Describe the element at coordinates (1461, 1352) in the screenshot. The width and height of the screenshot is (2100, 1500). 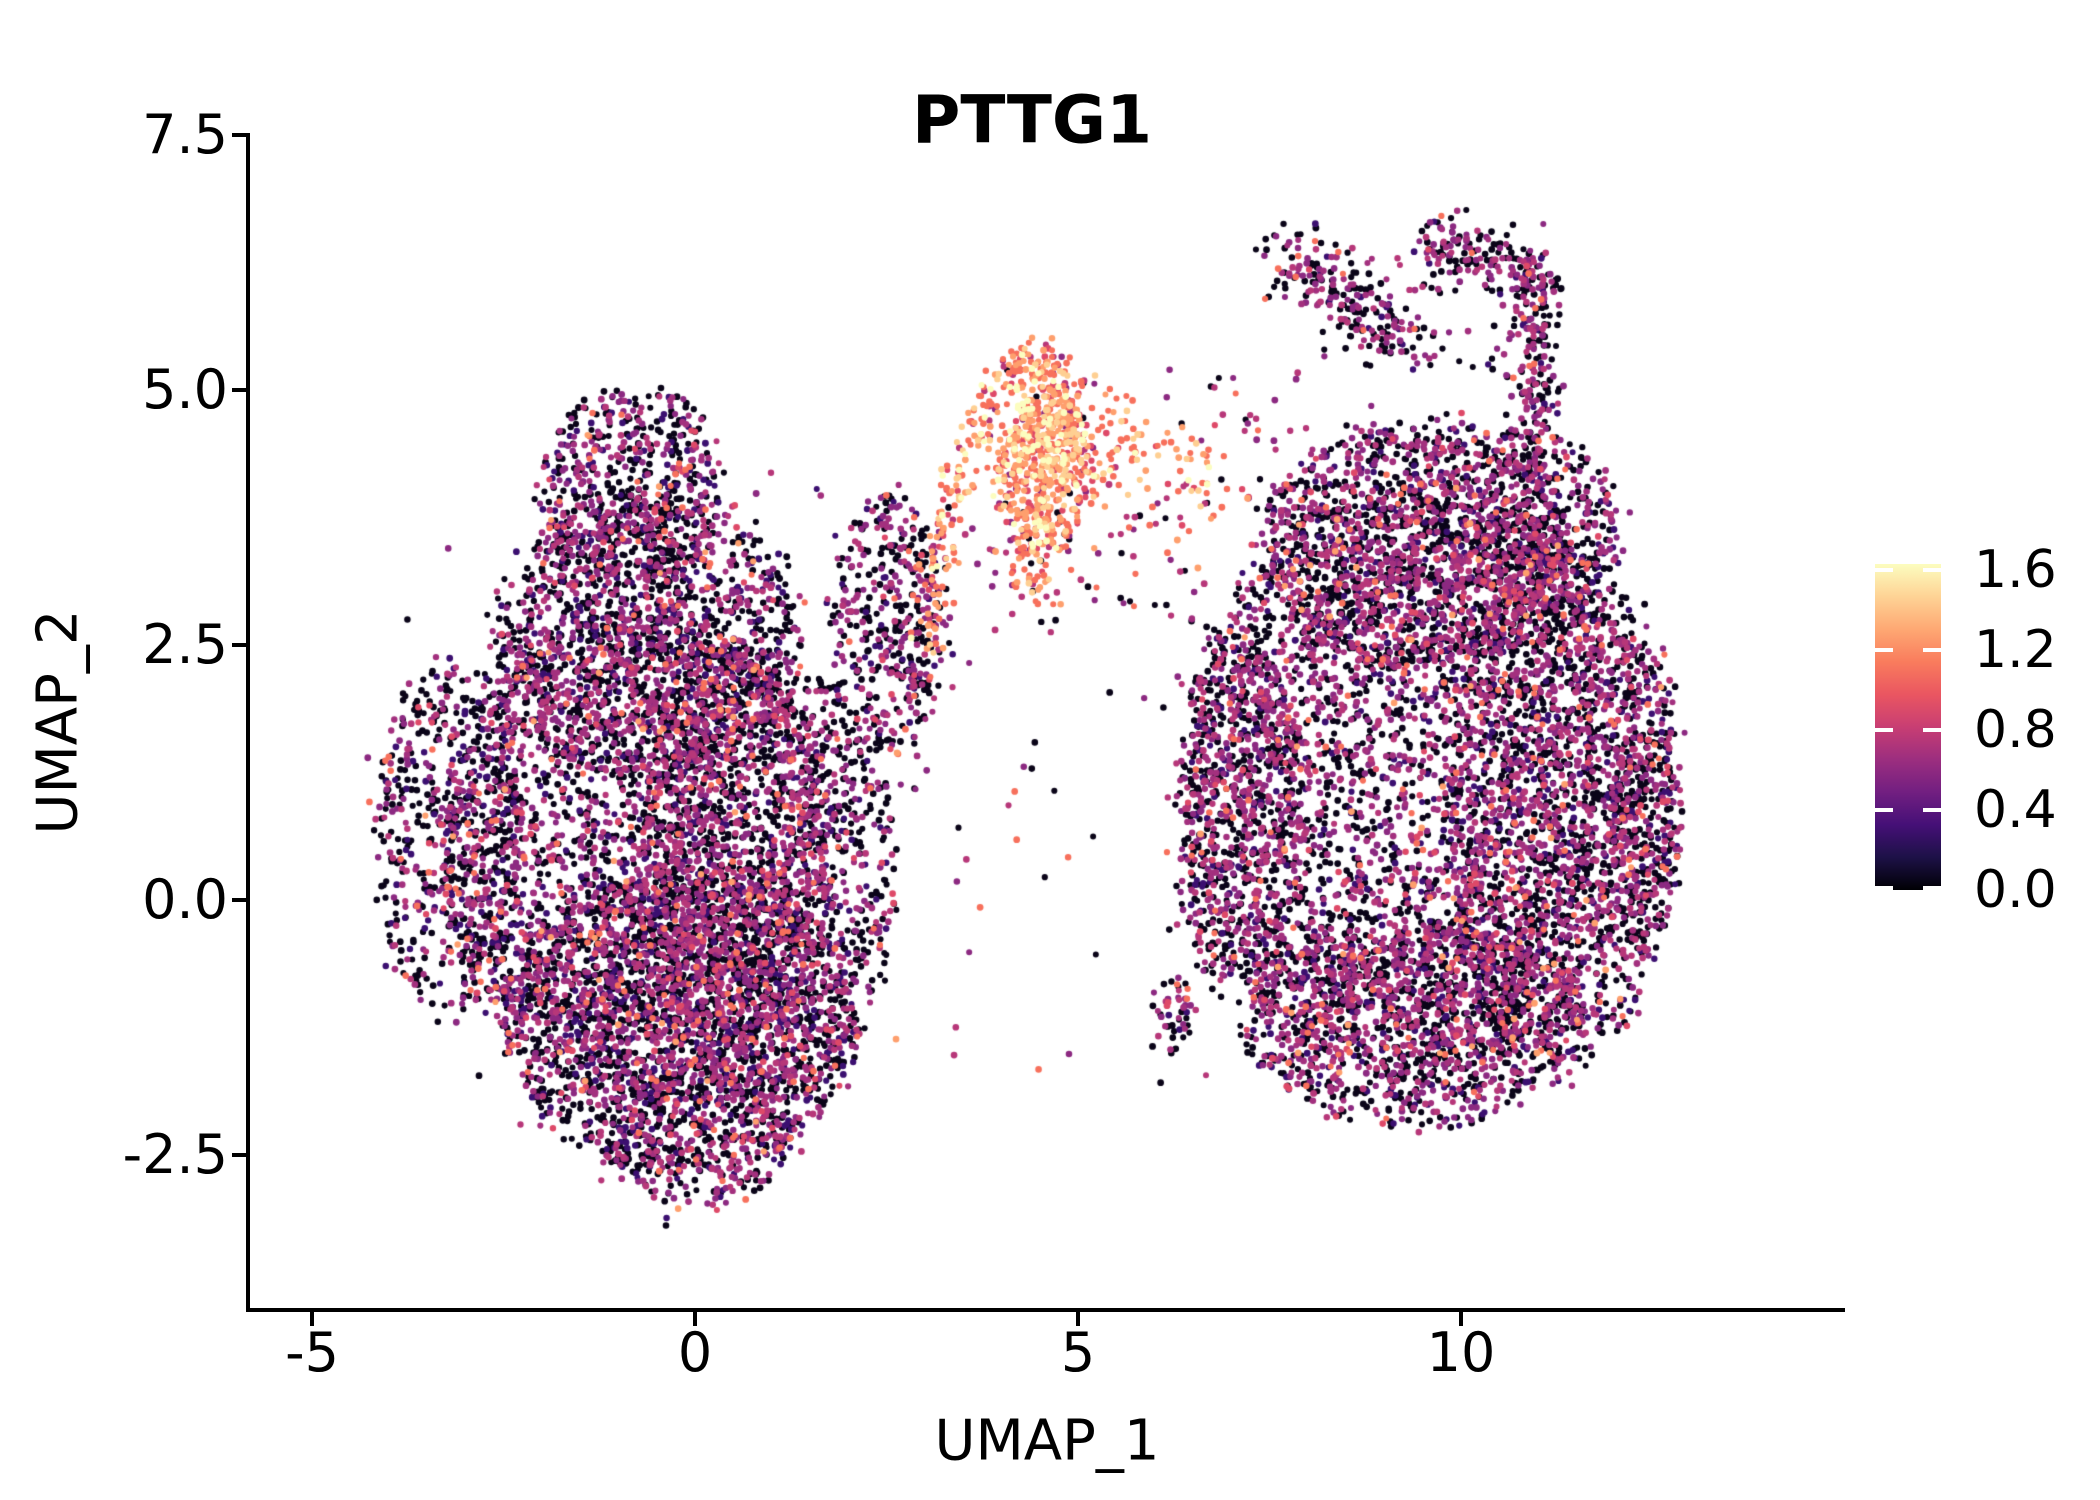
I see `x-tick-label: 10` at that location.